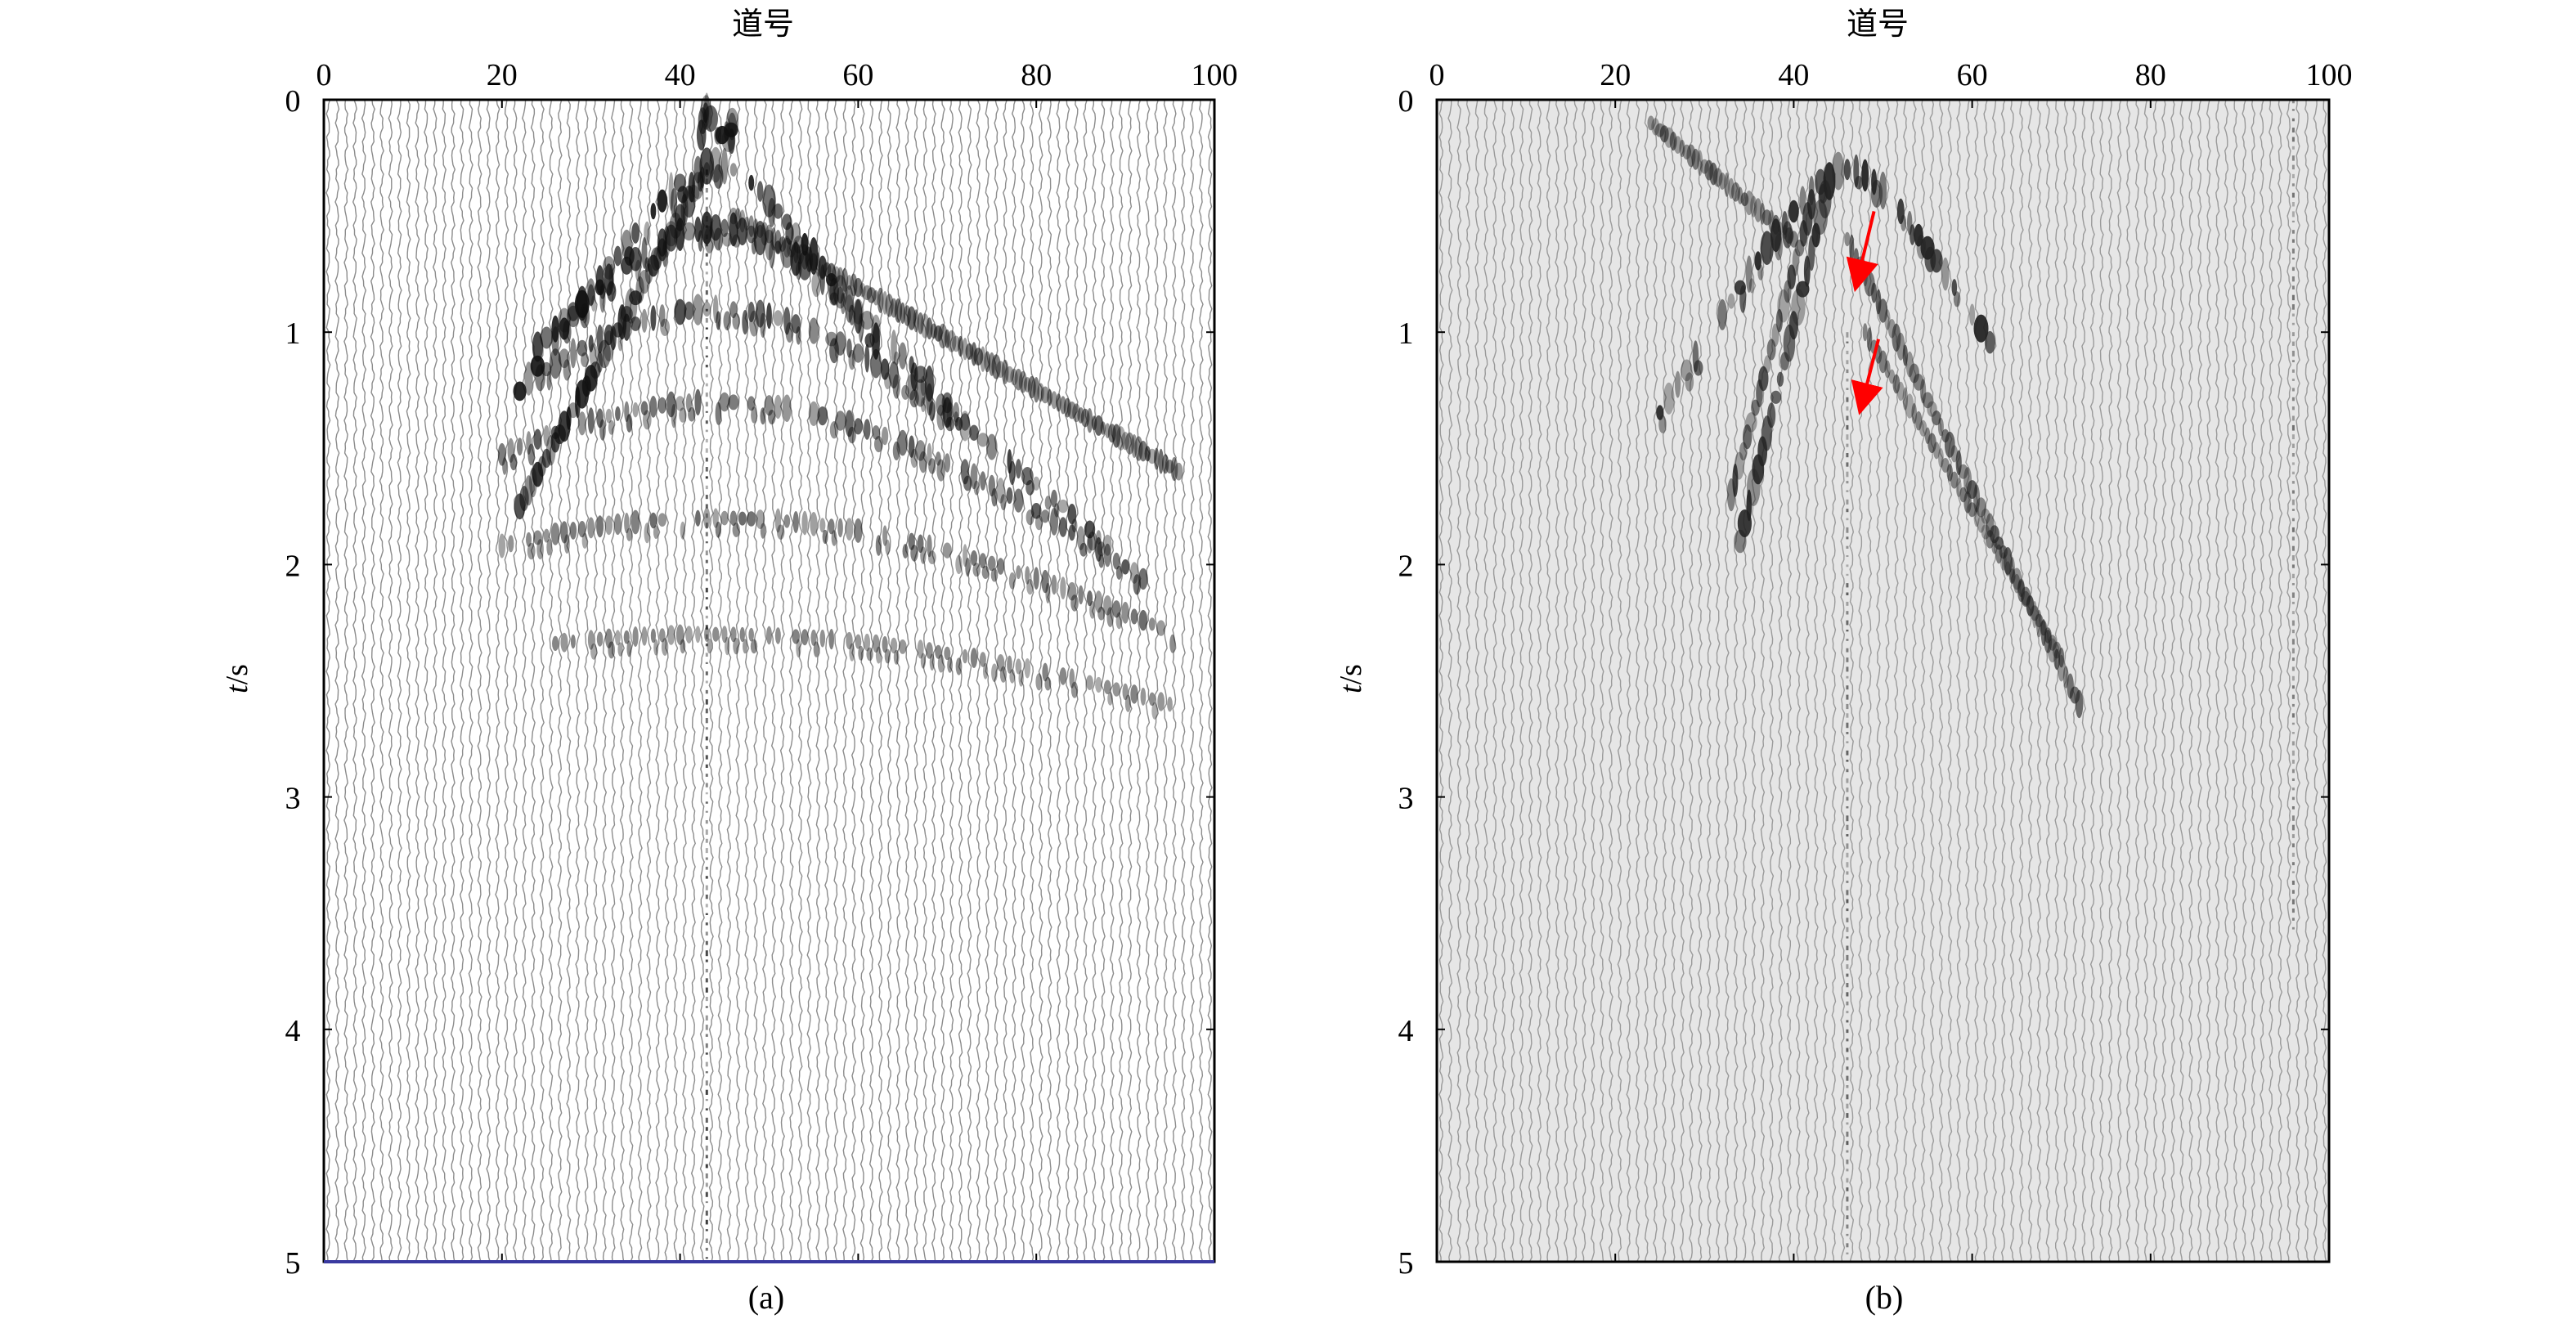  What do you see at coordinates (862, 672) in the screenshot?
I see `seismic-event-hyperbola` at bounding box center [862, 672].